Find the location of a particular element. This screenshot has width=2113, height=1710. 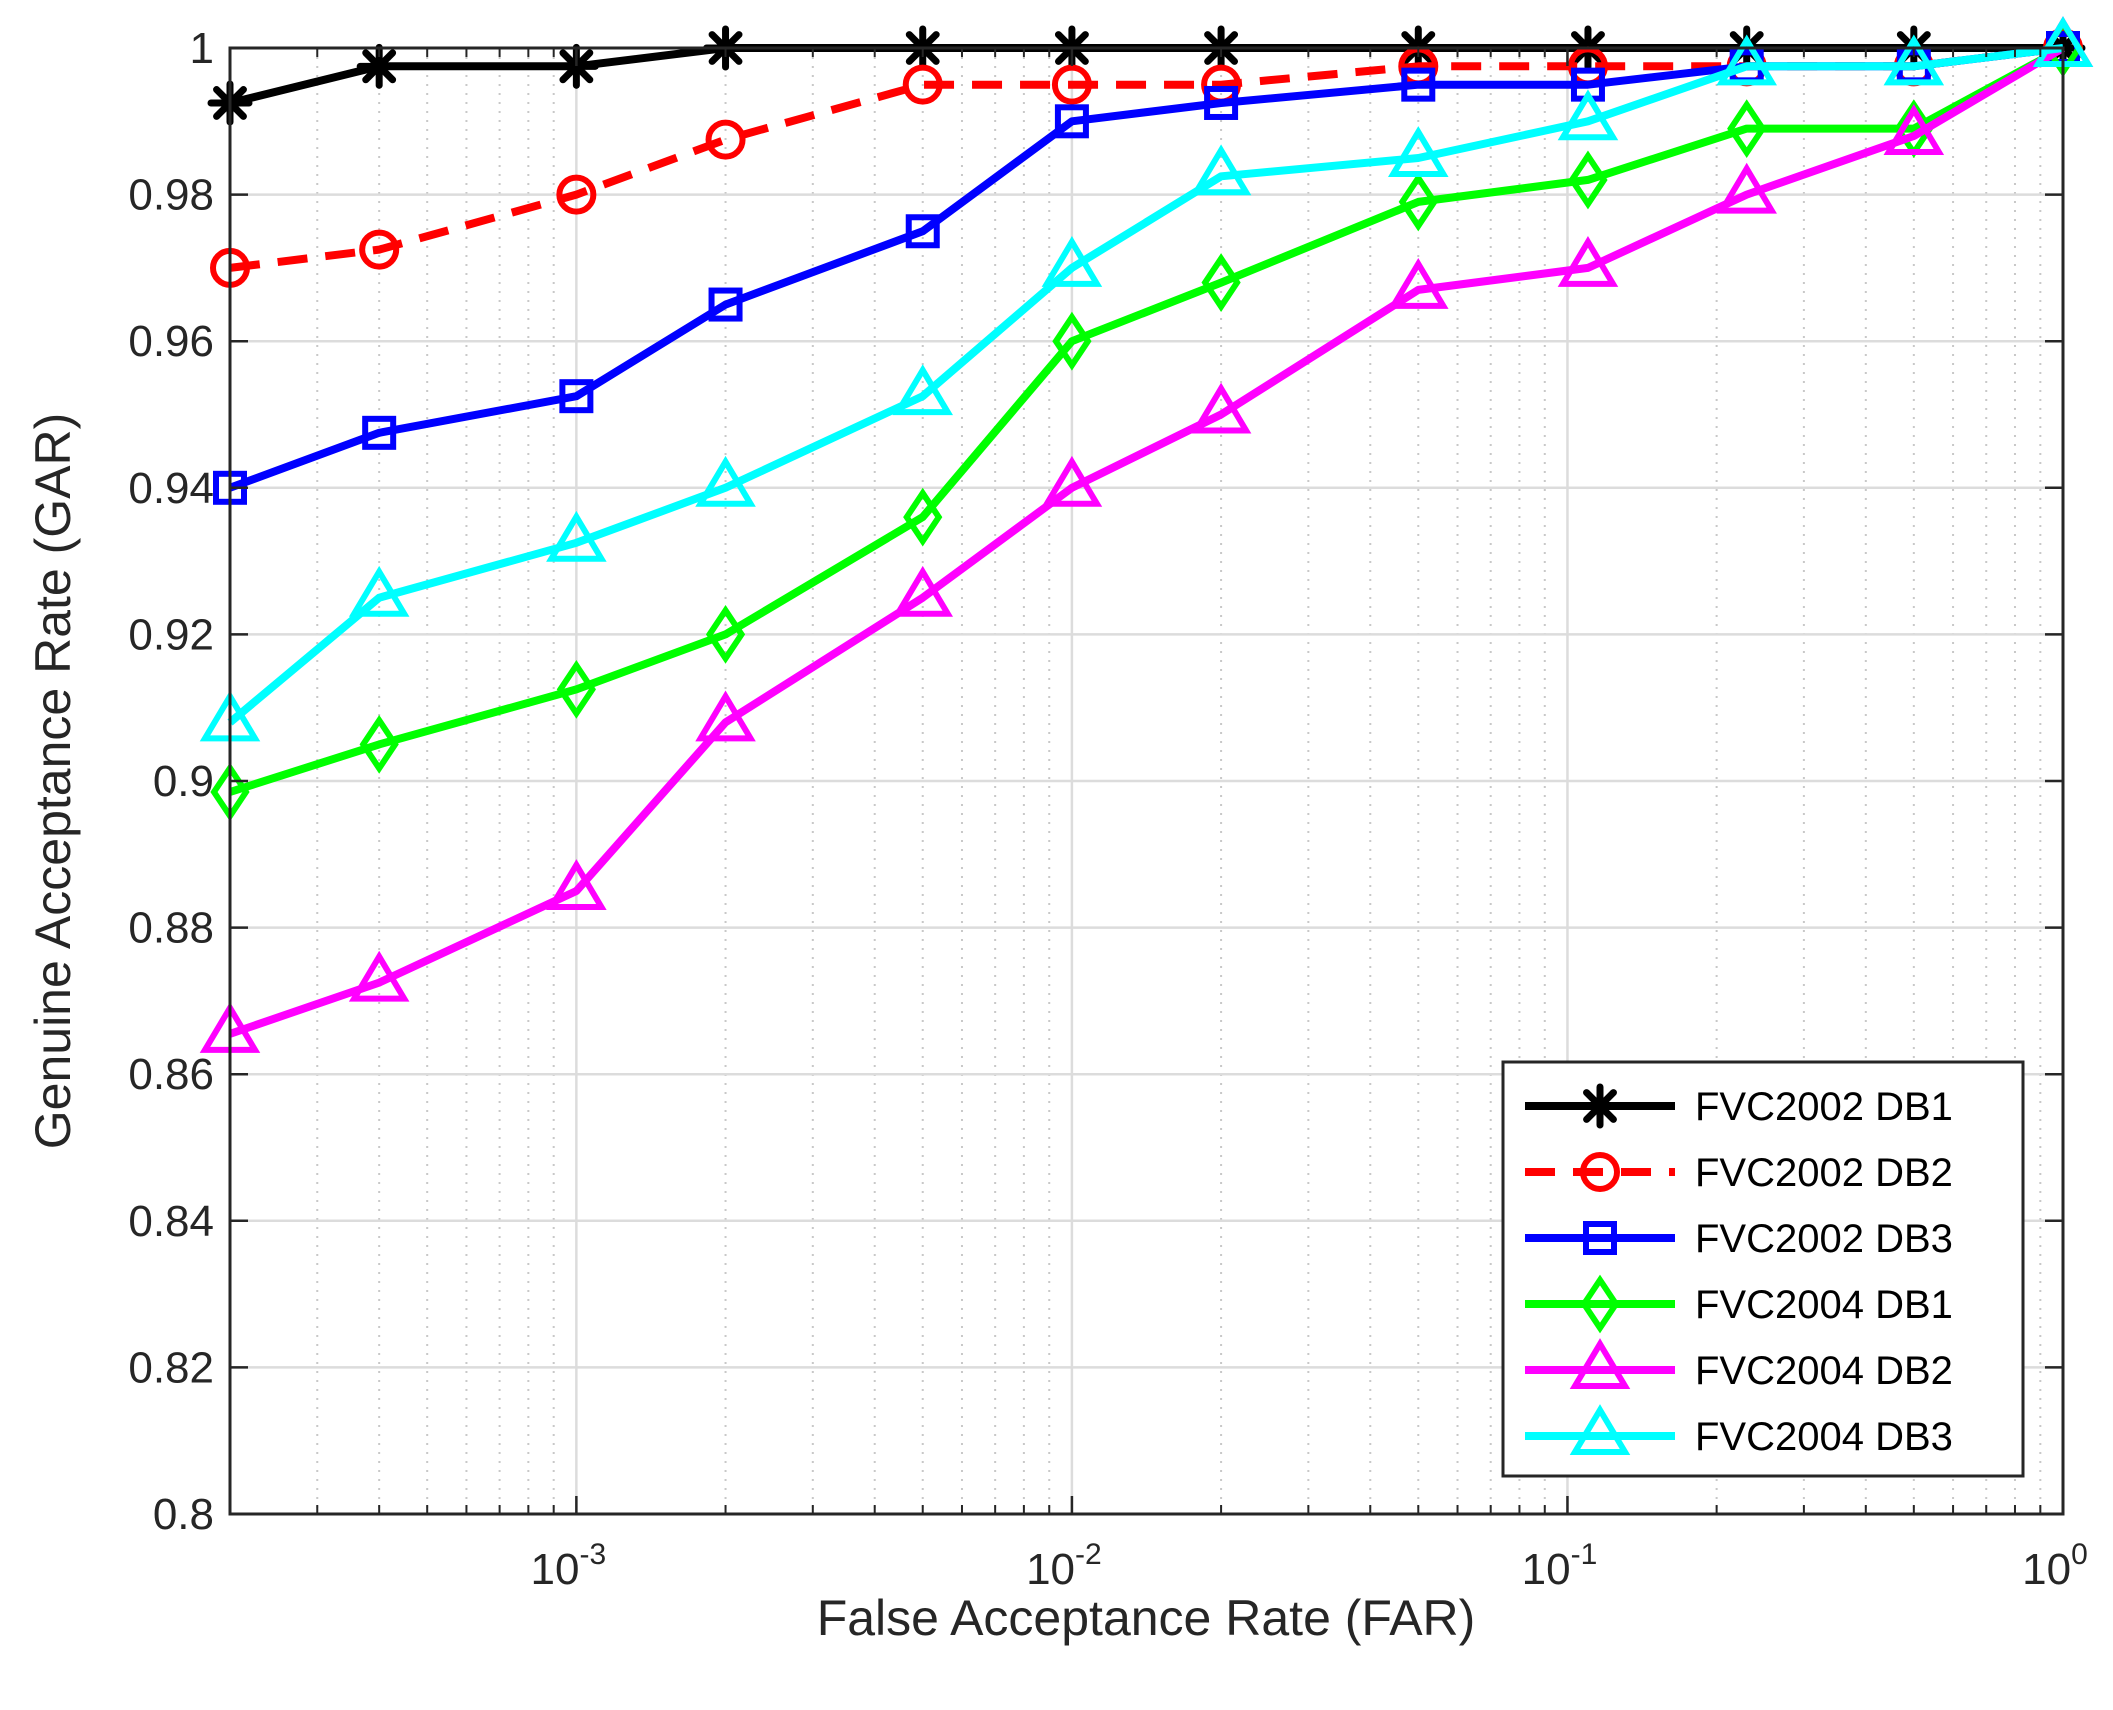

legend-item: FVC2004 DB2 is located at coordinates (1739, 1365).